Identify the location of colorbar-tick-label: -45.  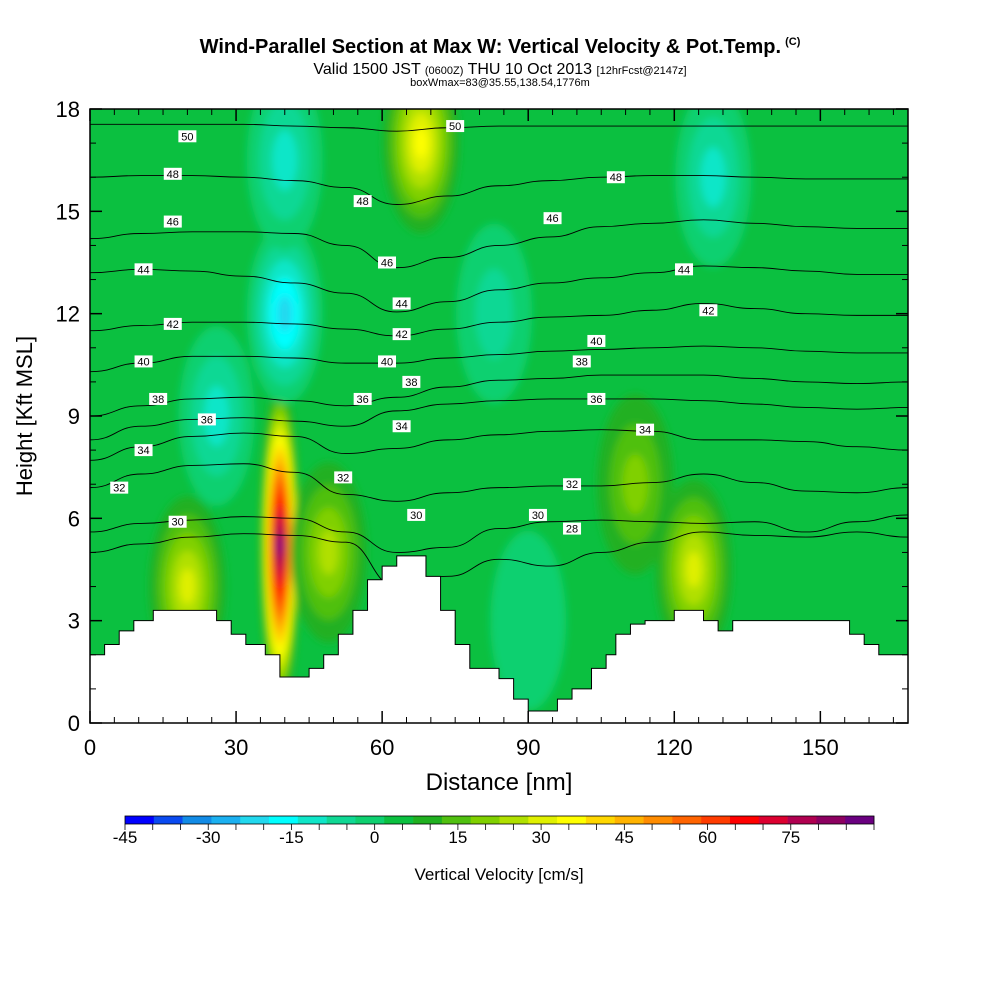
(125, 837).